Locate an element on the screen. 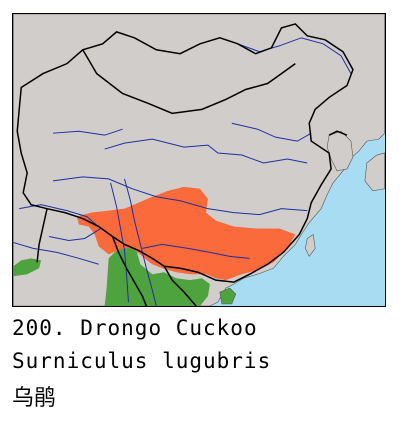 The image size is (406, 428). brahmaputra-river is located at coordinates (60, 222).